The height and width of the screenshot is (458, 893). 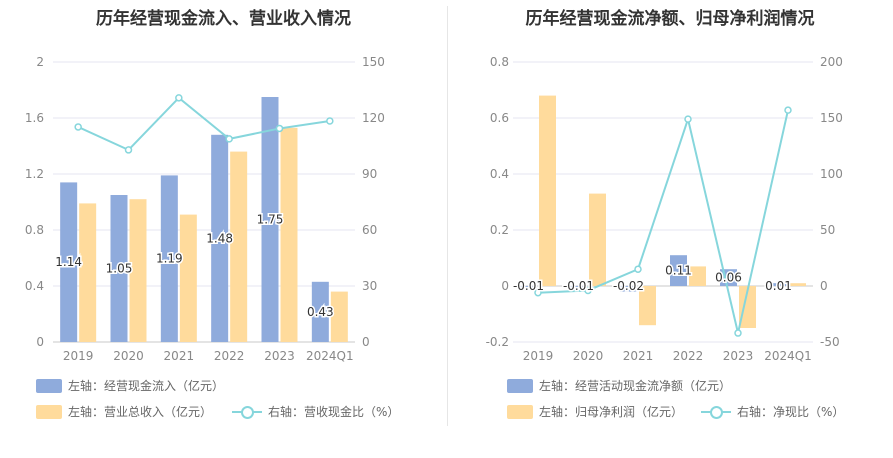 What do you see at coordinates (223, 19) in the screenshot?
I see `chart-title: 历年经营现金流入、营业收入情况` at bounding box center [223, 19].